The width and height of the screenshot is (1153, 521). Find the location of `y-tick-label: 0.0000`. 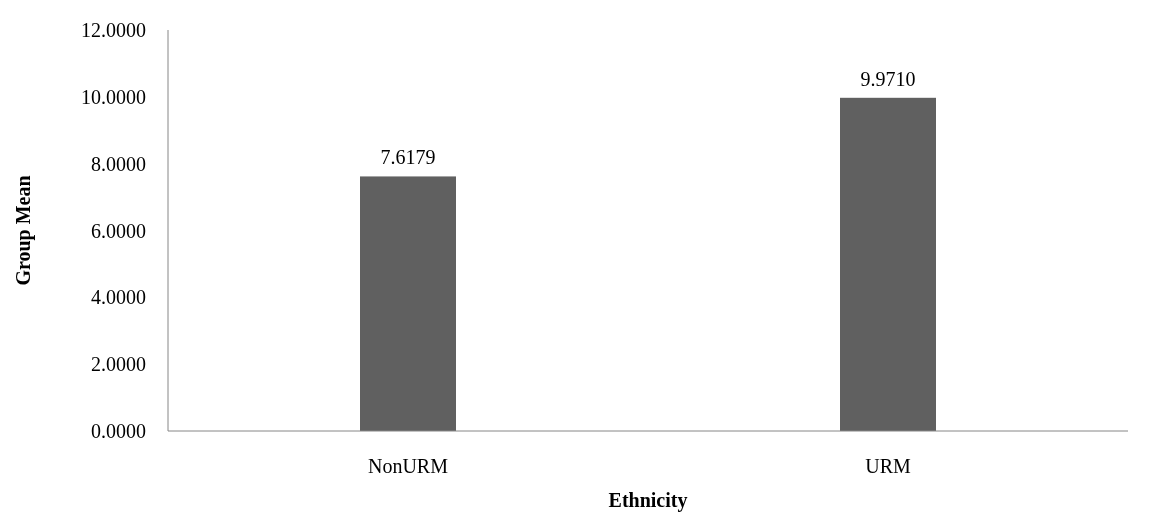

y-tick-label: 0.0000 is located at coordinates (118, 431).